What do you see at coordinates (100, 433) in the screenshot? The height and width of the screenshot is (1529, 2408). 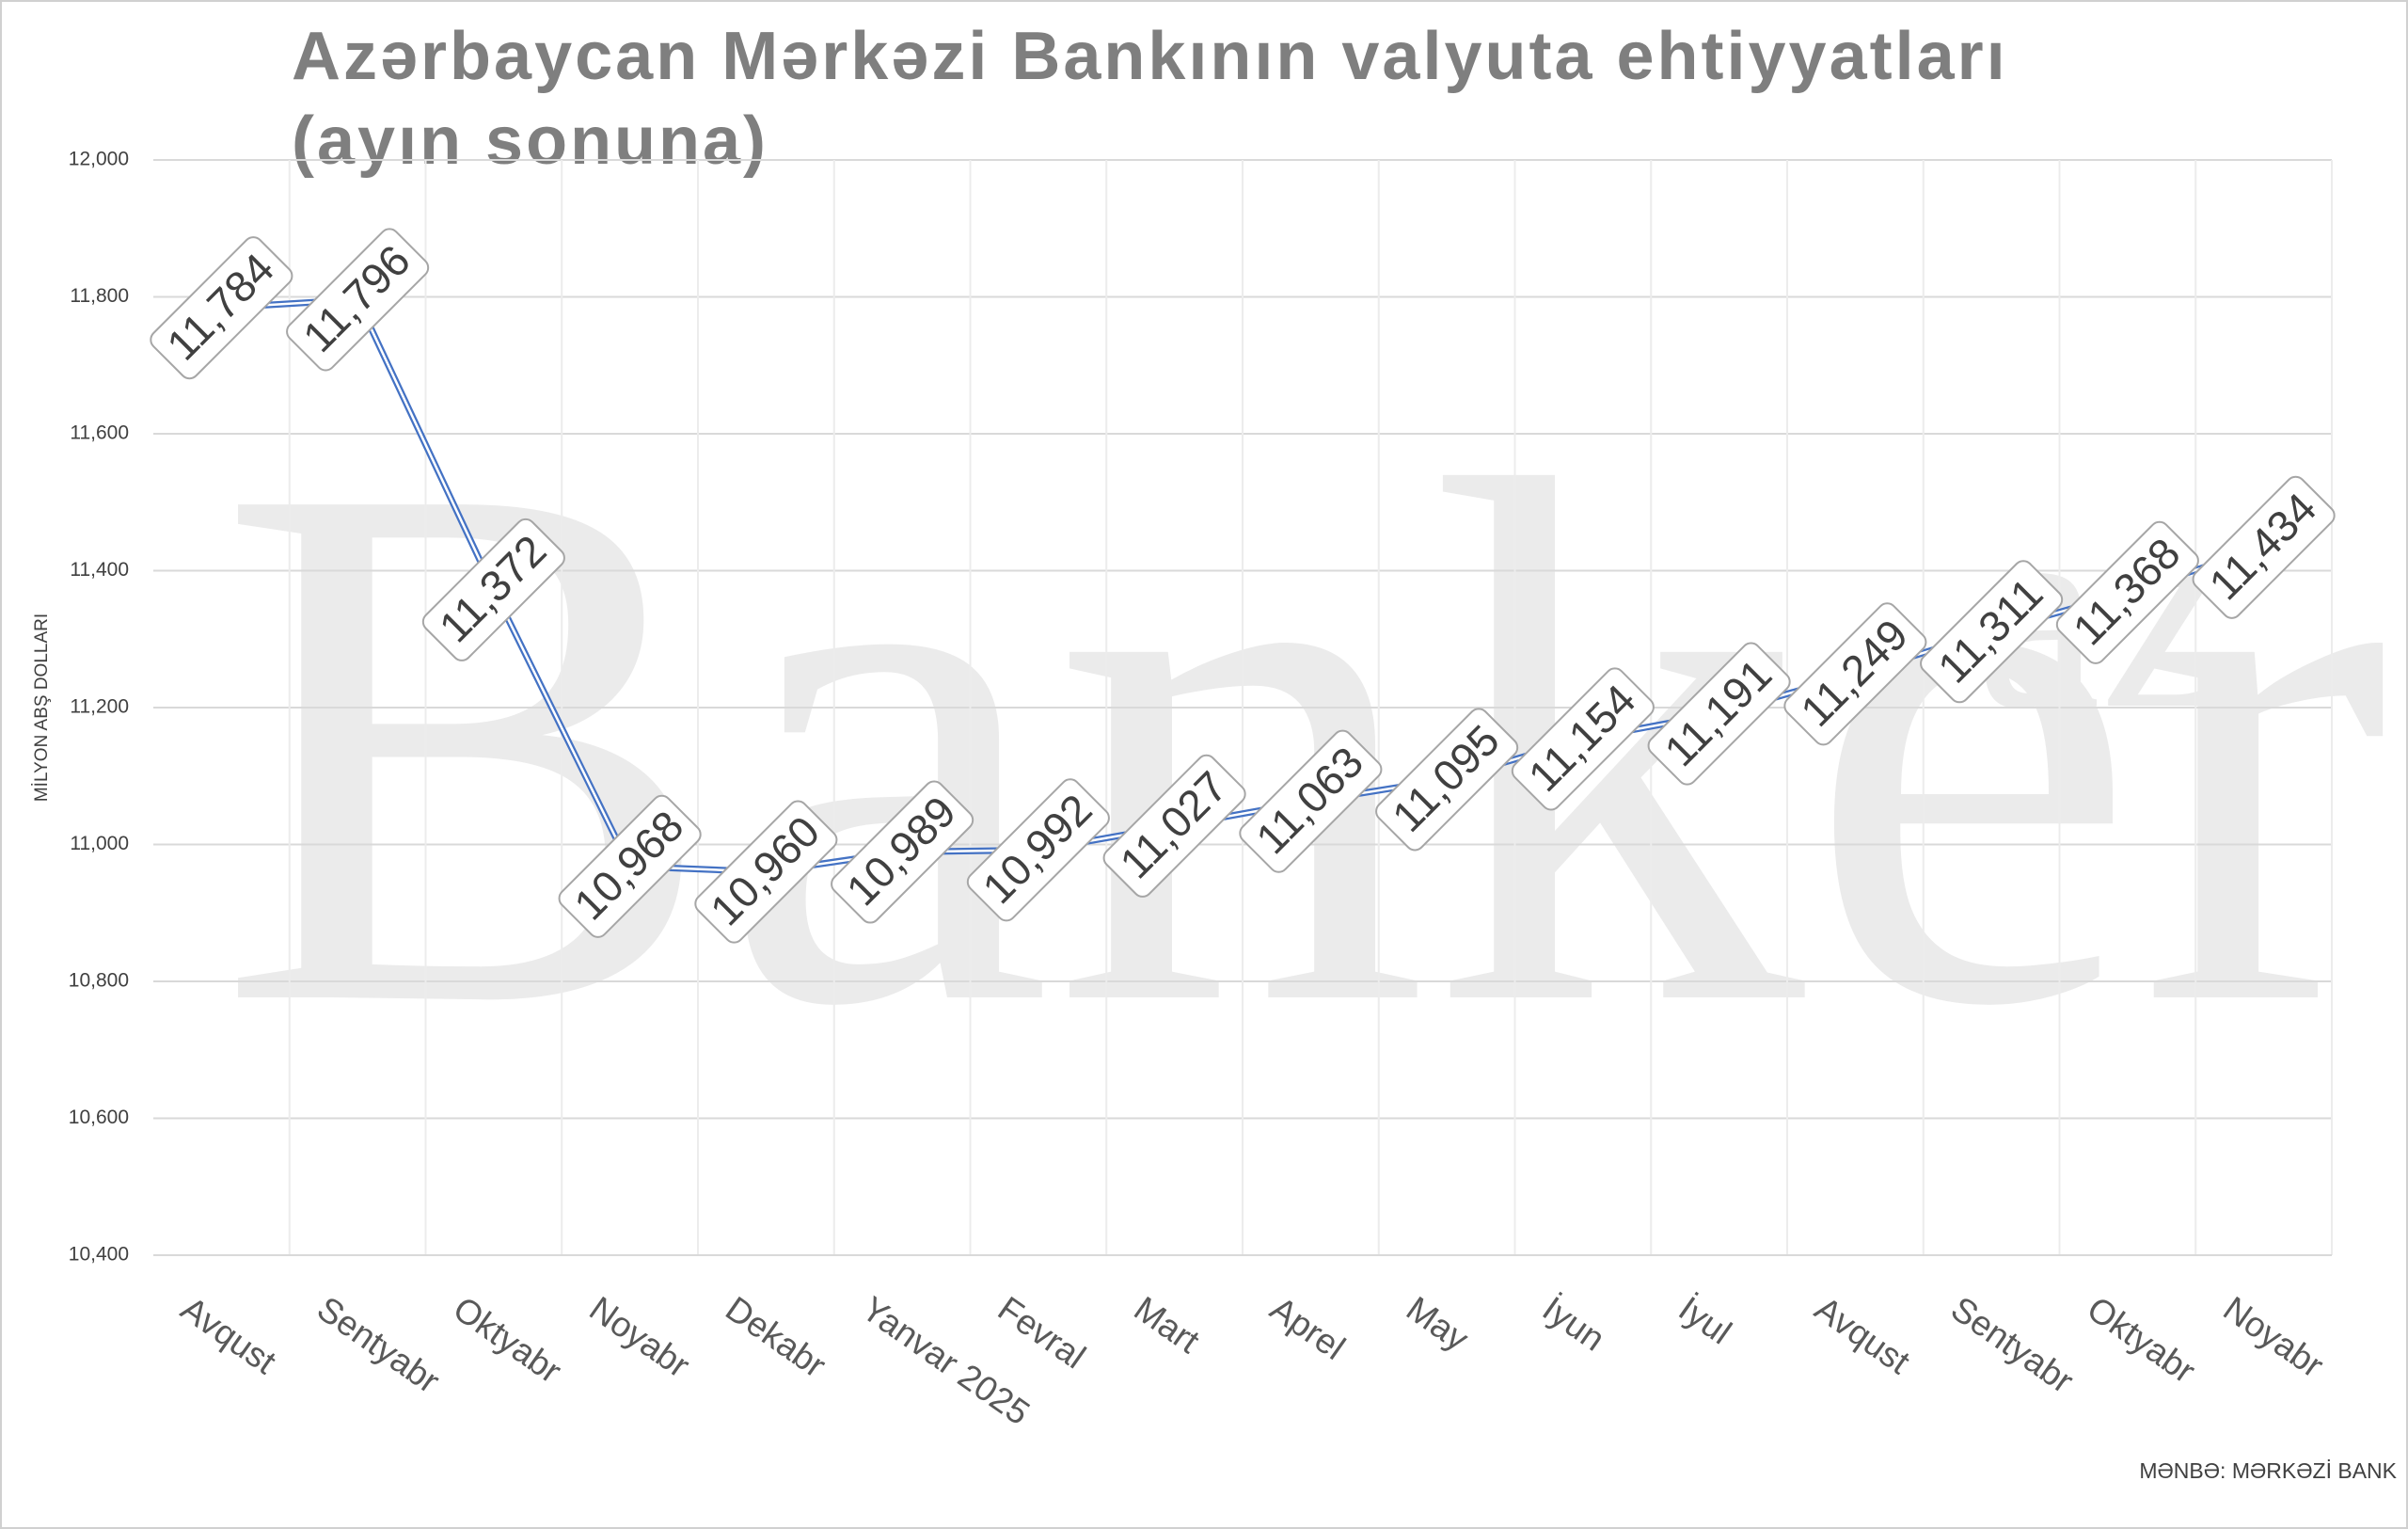 I see `y-tick-label: 11,600` at bounding box center [100, 433].